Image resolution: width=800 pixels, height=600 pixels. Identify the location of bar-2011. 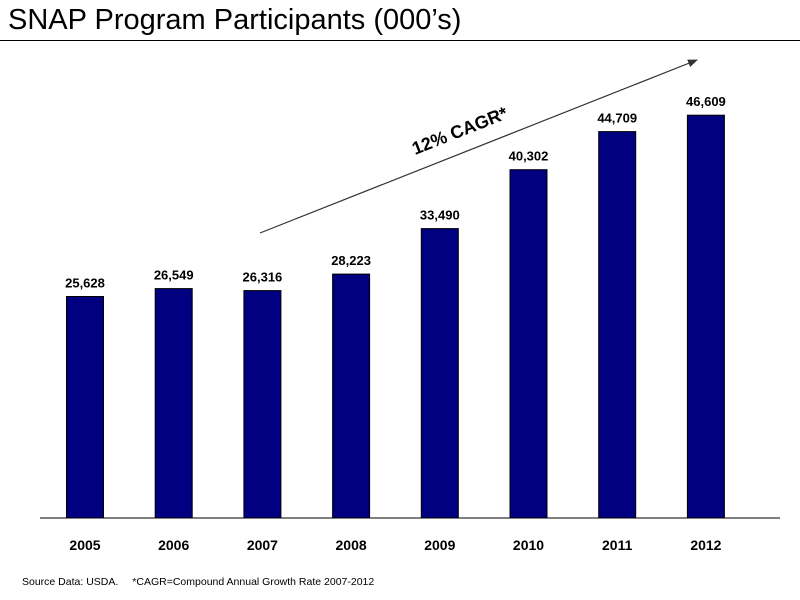
(617, 325).